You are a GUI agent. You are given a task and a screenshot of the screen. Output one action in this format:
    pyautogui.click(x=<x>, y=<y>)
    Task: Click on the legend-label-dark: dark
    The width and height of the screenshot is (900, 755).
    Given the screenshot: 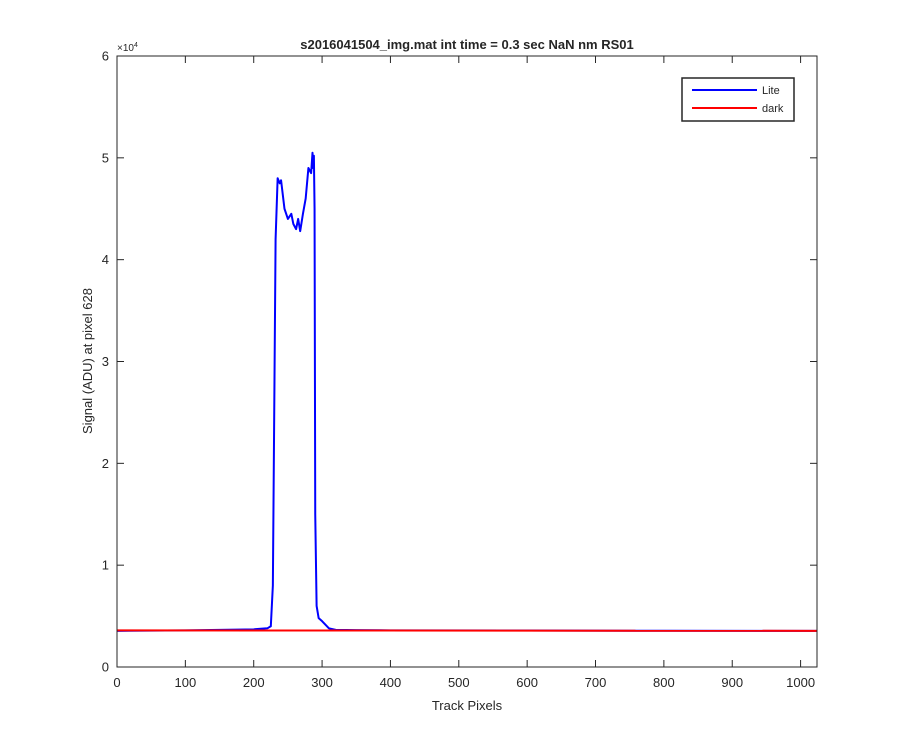 What is the action you would take?
    pyautogui.click(x=773, y=109)
    